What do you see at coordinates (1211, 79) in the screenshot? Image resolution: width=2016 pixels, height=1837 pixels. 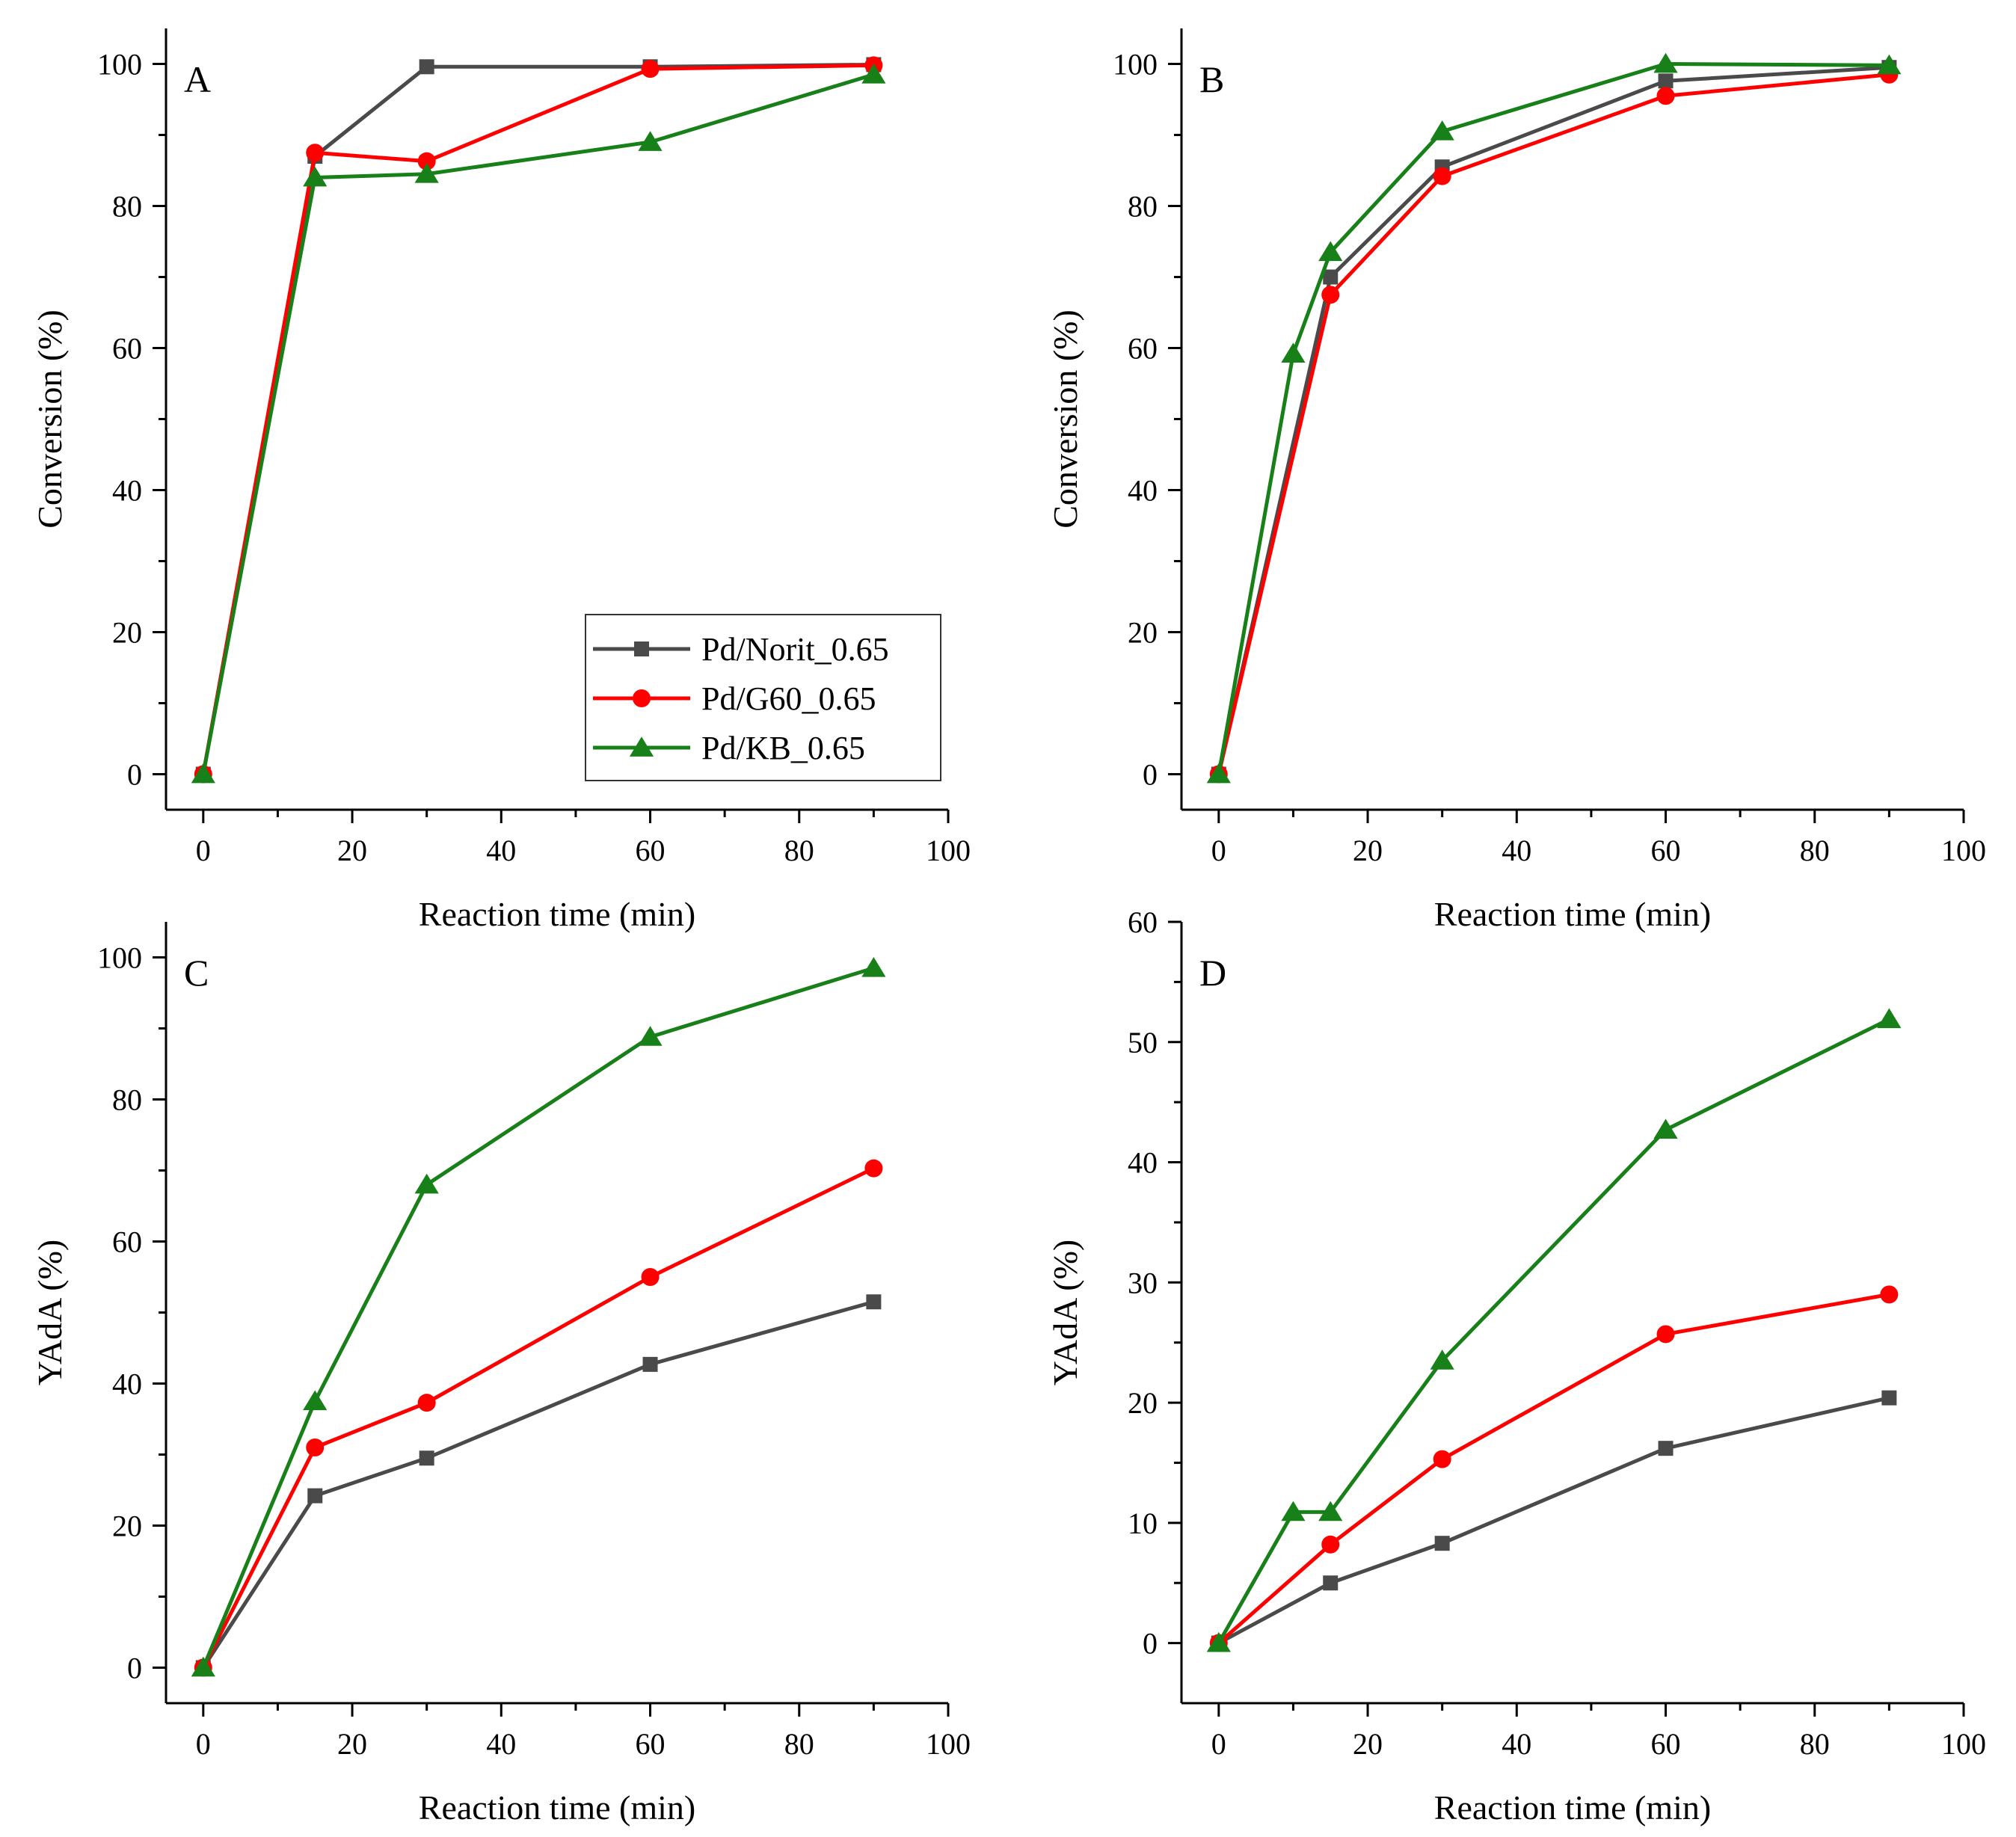 I see `panel-letter: B` at bounding box center [1211, 79].